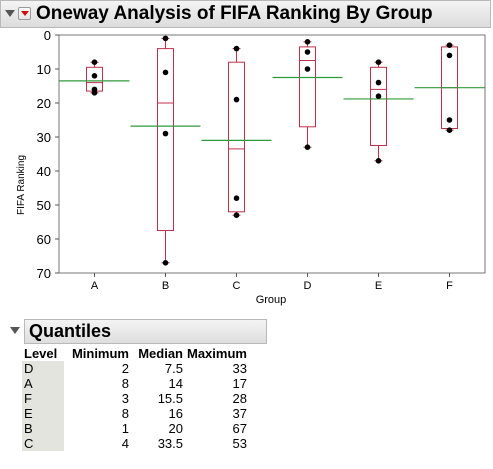  What do you see at coordinates (70, 331) in the screenshot?
I see `quantiles-title: Quantiles` at bounding box center [70, 331].